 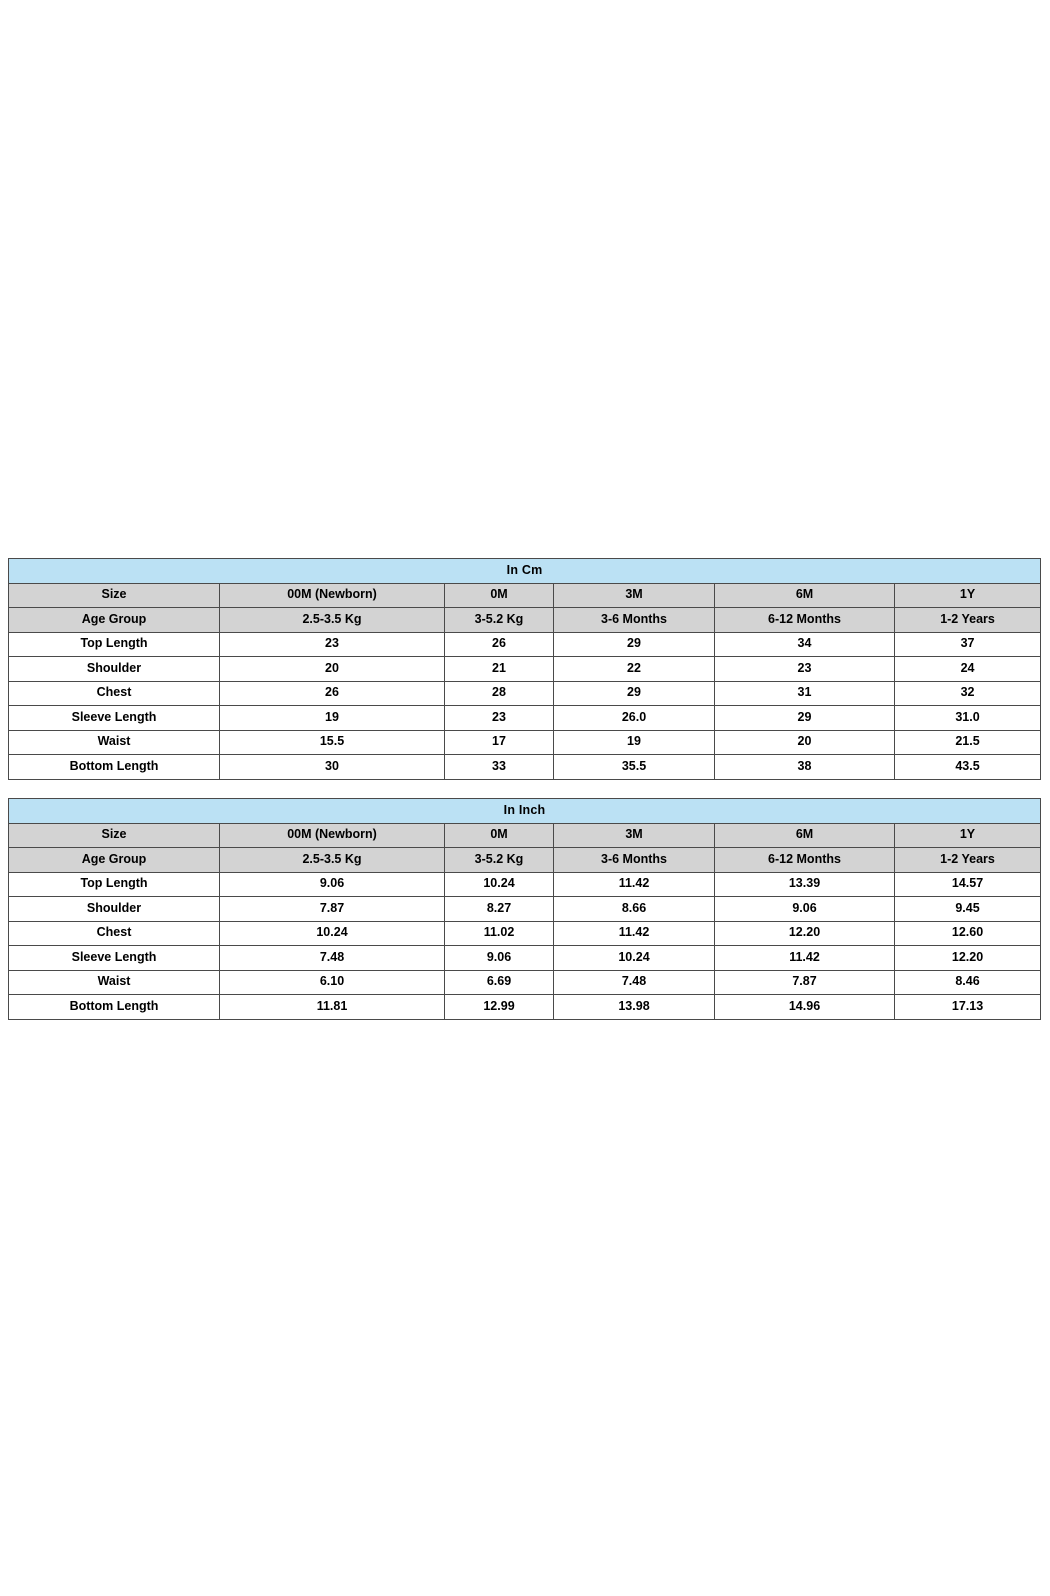 What do you see at coordinates (499, 884) in the screenshot?
I see `cell-inch-top-length-0m: 10.24` at bounding box center [499, 884].